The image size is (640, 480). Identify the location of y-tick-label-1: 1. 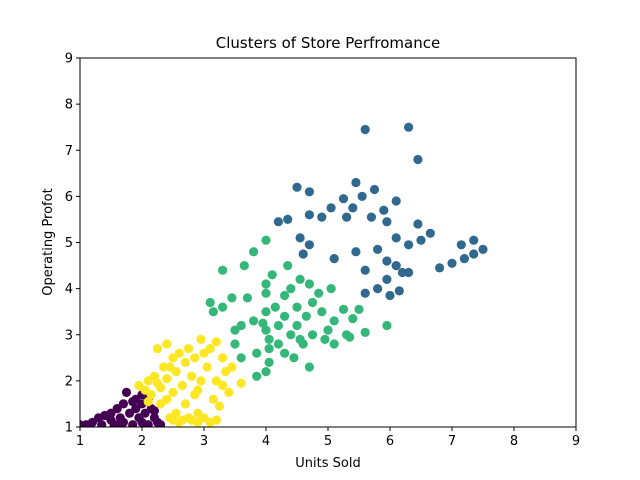
(69, 428).